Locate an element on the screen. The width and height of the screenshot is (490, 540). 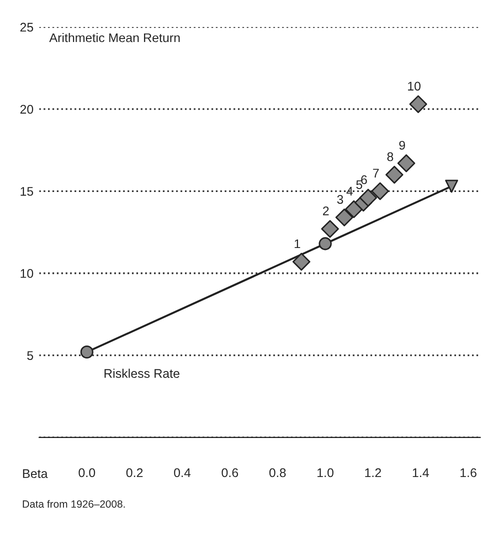
x-tick-label: 0.6 is located at coordinates (230, 473).